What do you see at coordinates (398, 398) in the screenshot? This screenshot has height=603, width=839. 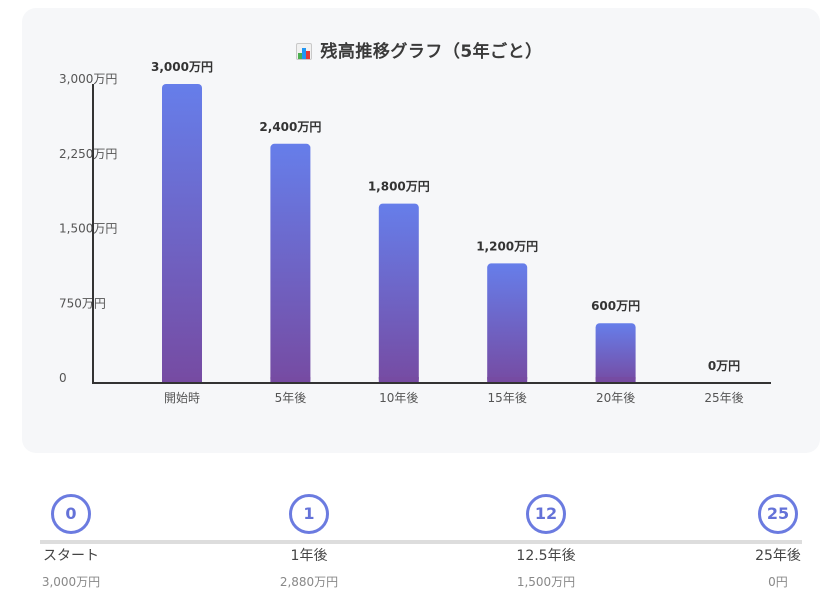 I see `x-tick-label: 10年後` at bounding box center [398, 398].